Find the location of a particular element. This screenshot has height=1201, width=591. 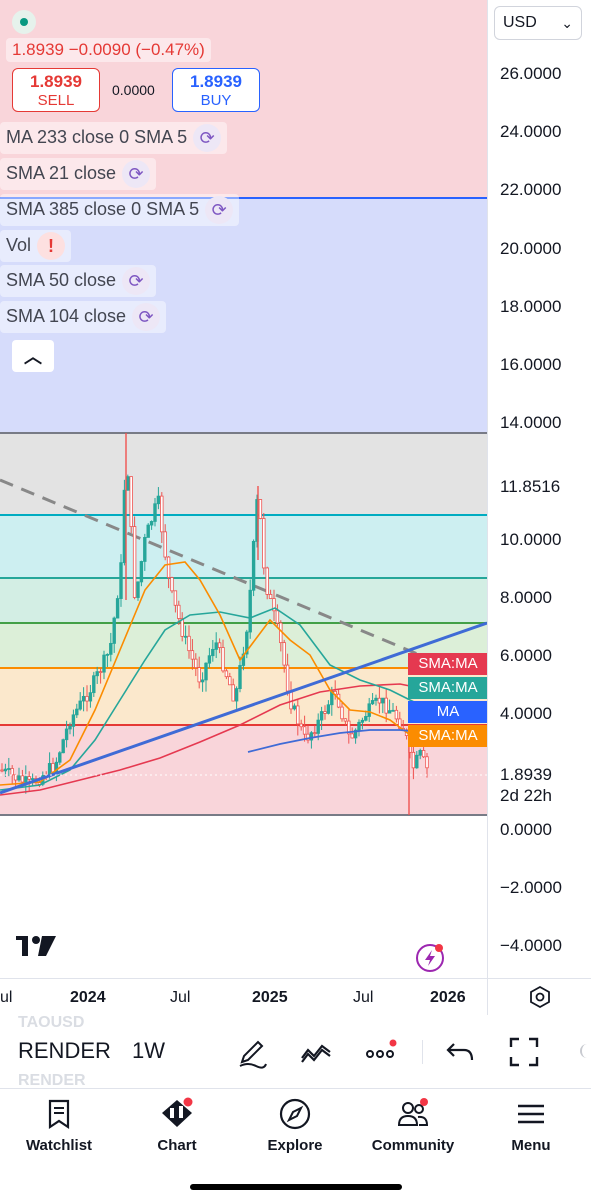

people-icon is located at coordinates (413, 1112).